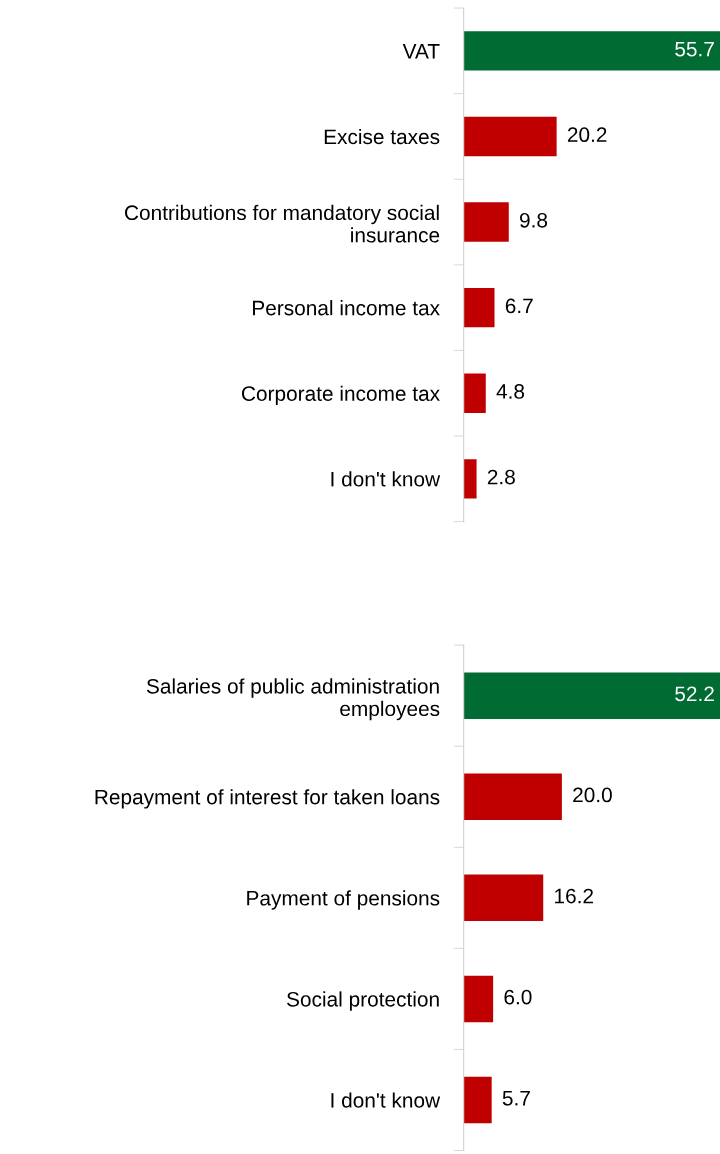 The width and height of the screenshot is (720, 1154). Describe the element at coordinates (293, 699) in the screenshot. I see `y-tick-label: Salaries of public administration employees` at that location.